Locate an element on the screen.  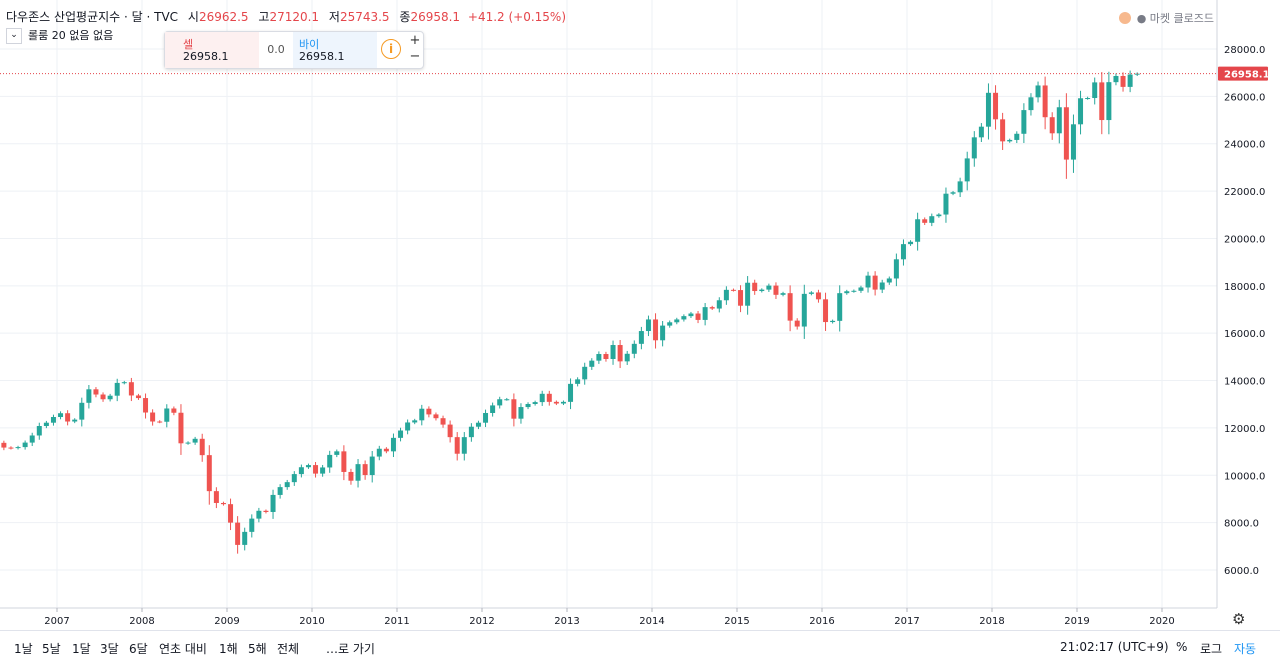
range-1m-button: 1달 is located at coordinates (81, 649).